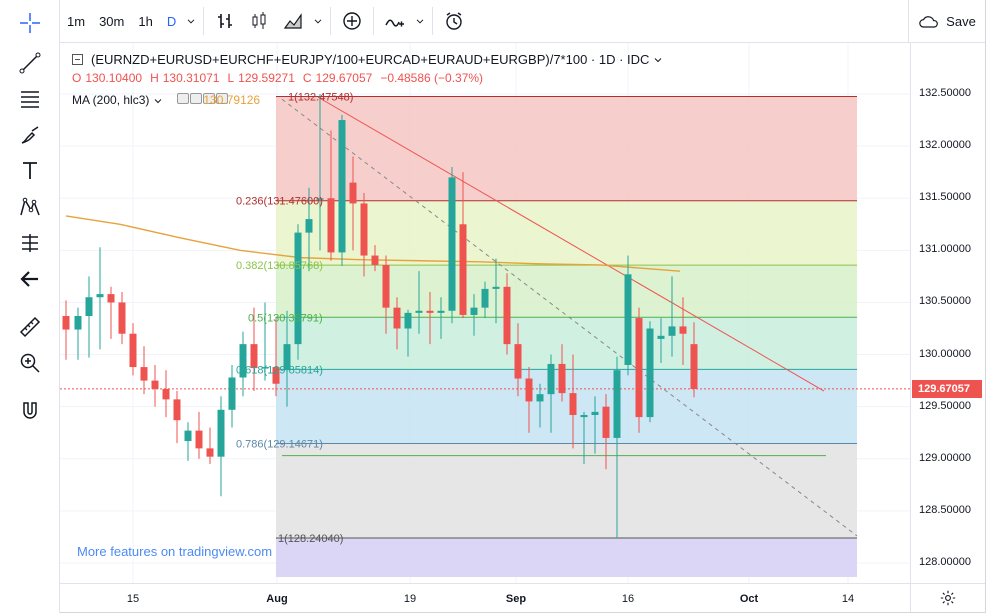 The width and height of the screenshot is (986, 613). What do you see at coordinates (947, 597) in the screenshot?
I see `chart-settings-button` at bounding box center [947, 597].